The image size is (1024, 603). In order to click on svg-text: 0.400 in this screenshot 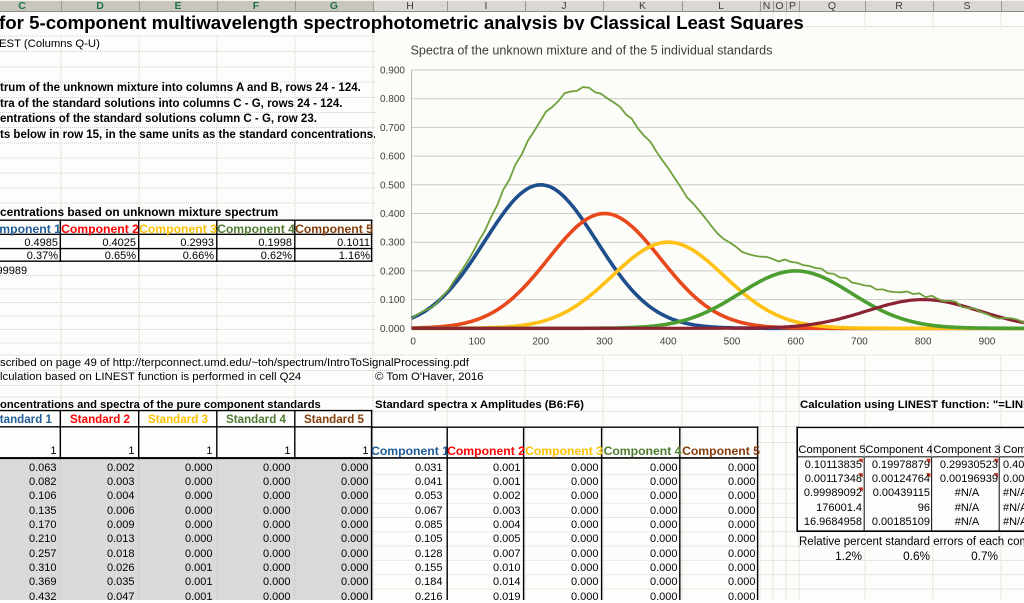, I will do `click(392, 214)`.